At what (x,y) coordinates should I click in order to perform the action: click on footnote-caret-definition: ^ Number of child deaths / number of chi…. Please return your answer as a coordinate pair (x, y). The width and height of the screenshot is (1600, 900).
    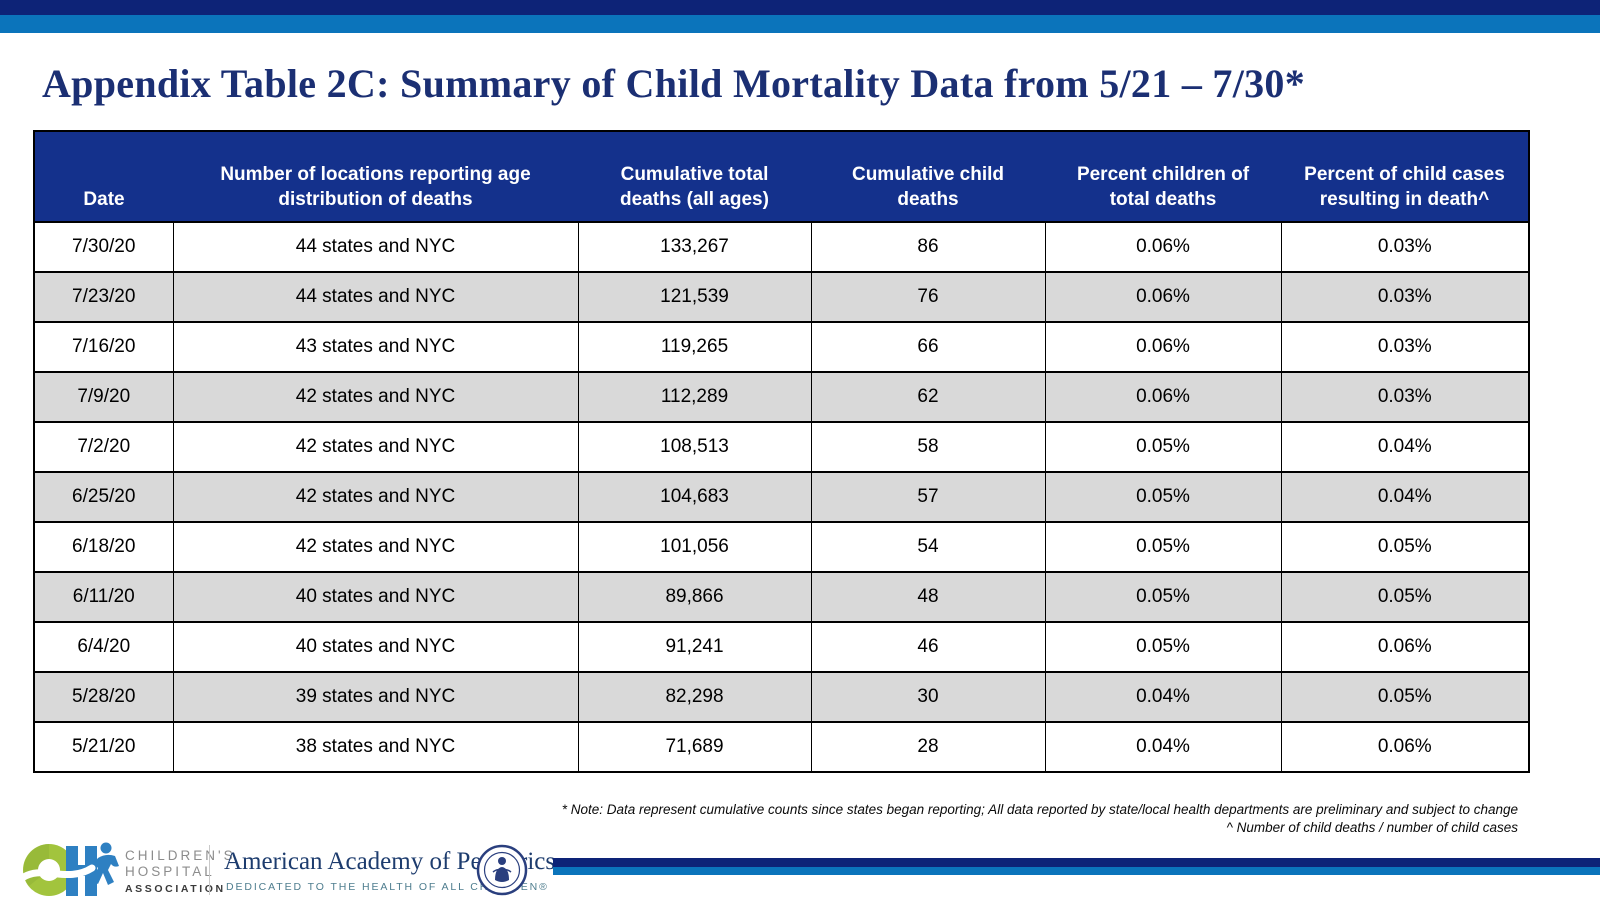
    Looking at the image, I should click on (1372, 827).